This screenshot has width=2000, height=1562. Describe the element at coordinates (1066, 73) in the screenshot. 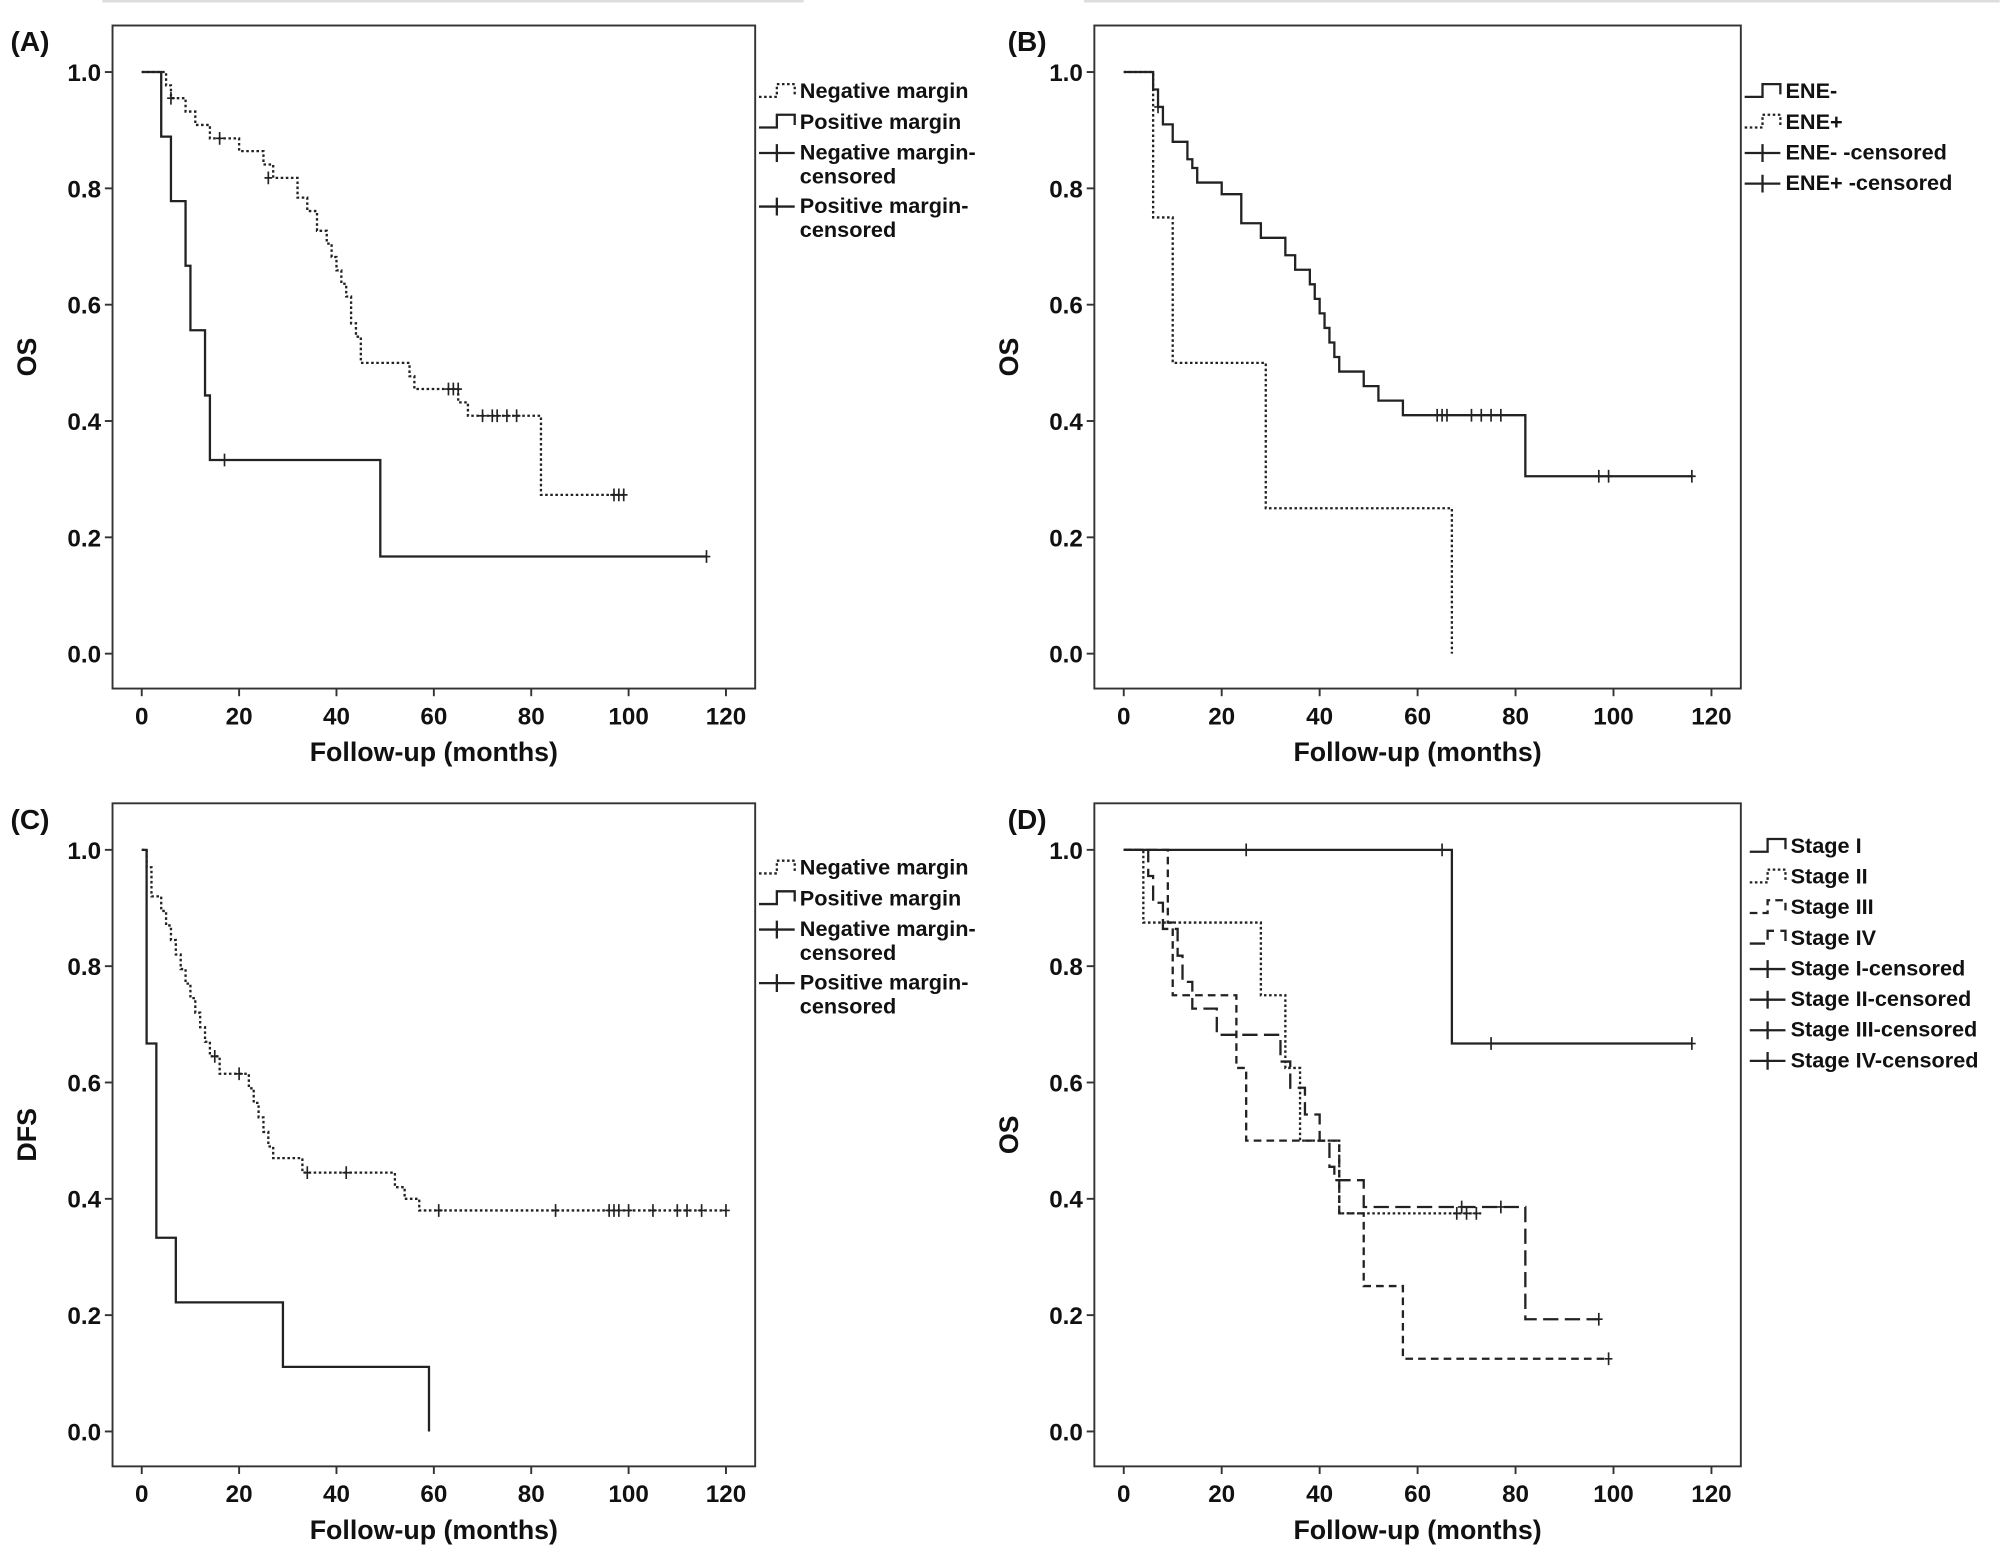

I see `y-tick-label: 1.0` at that location.